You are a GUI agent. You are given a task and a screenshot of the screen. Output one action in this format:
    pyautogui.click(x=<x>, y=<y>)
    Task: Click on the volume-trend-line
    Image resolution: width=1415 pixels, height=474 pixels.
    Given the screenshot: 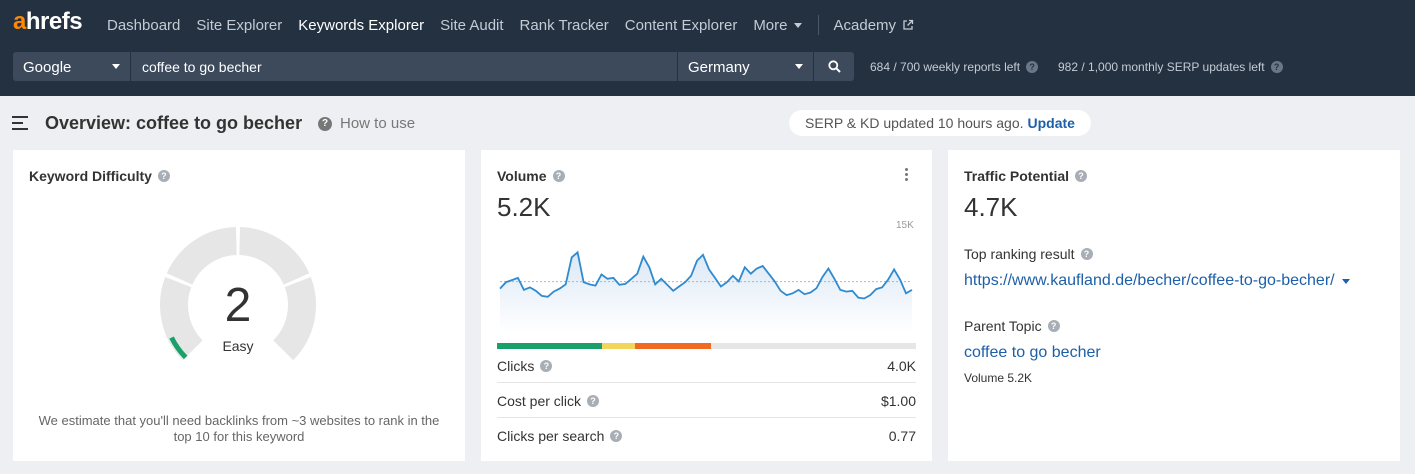 What is the action you would take?
    pyautogui.click(x=706, y=275)
    